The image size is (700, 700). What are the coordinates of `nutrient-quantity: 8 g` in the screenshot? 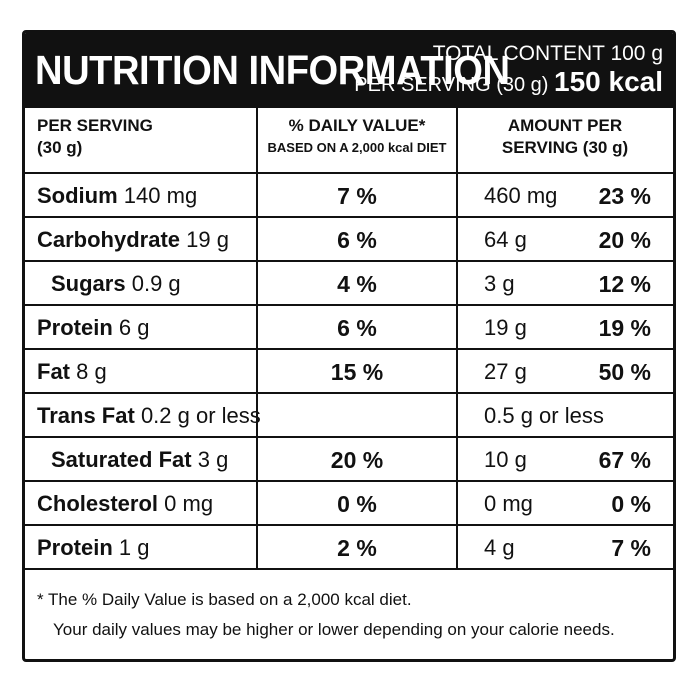 It's located at (91, 371).